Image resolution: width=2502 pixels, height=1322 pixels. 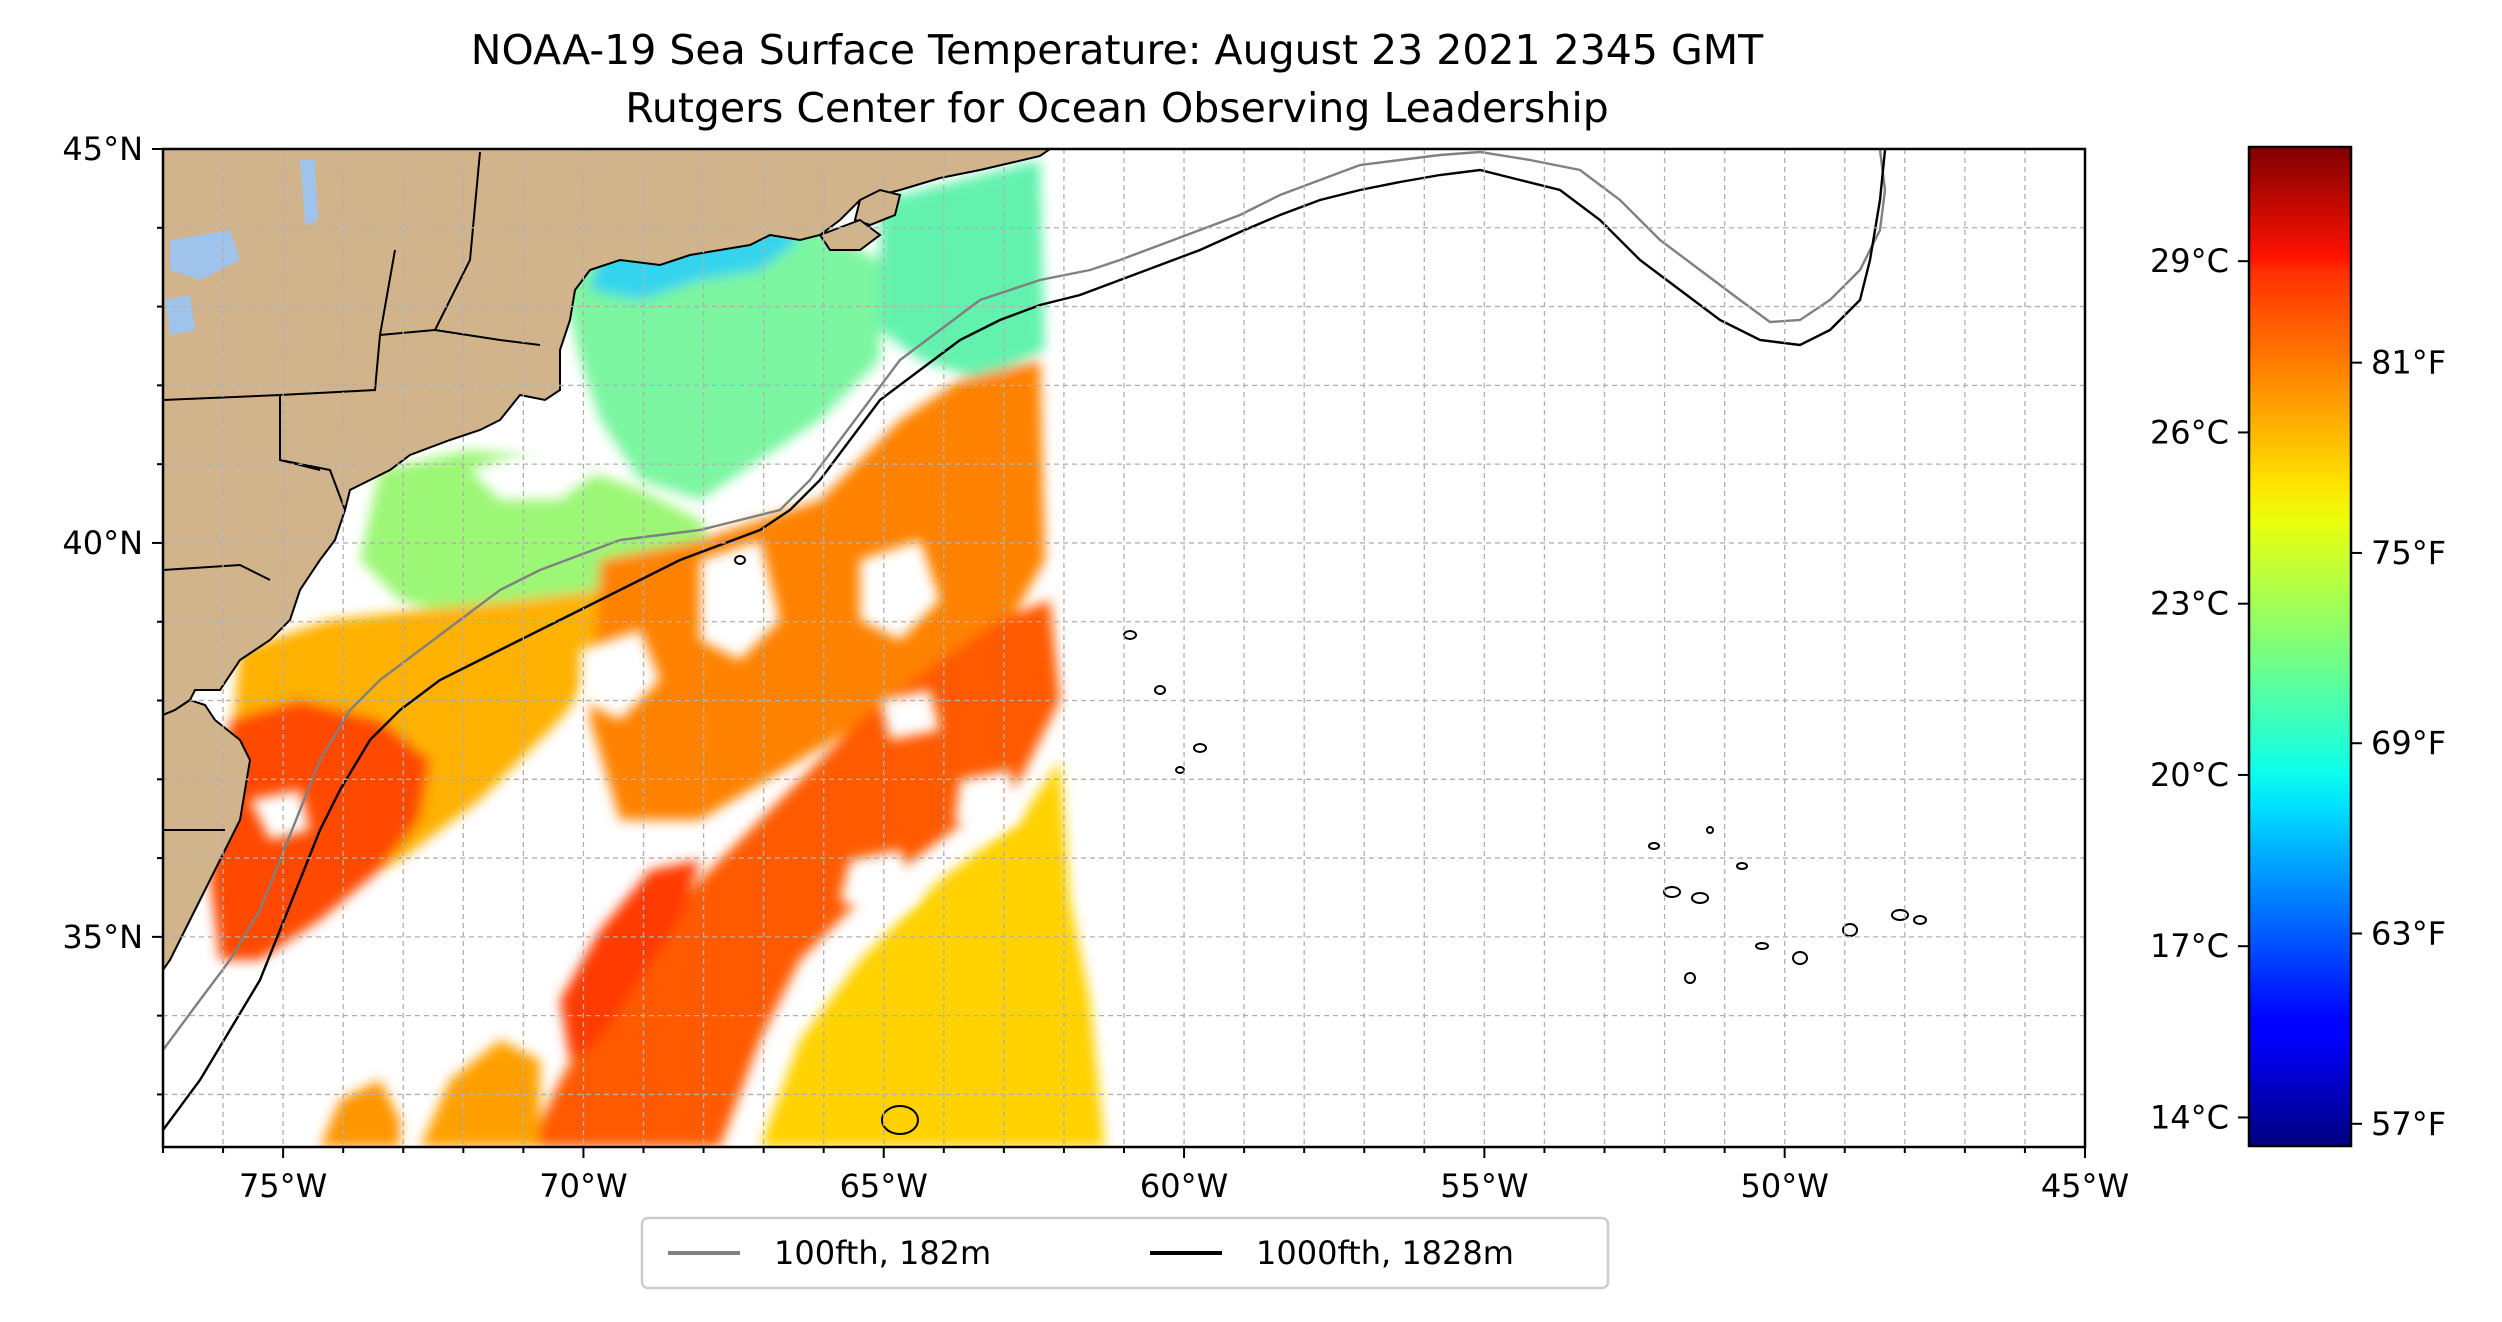 What do you see at coordinates (2085, 1186) in the screenshot?
I see `x-tick-label: 45°W` at bounding box center [2085, 1186].